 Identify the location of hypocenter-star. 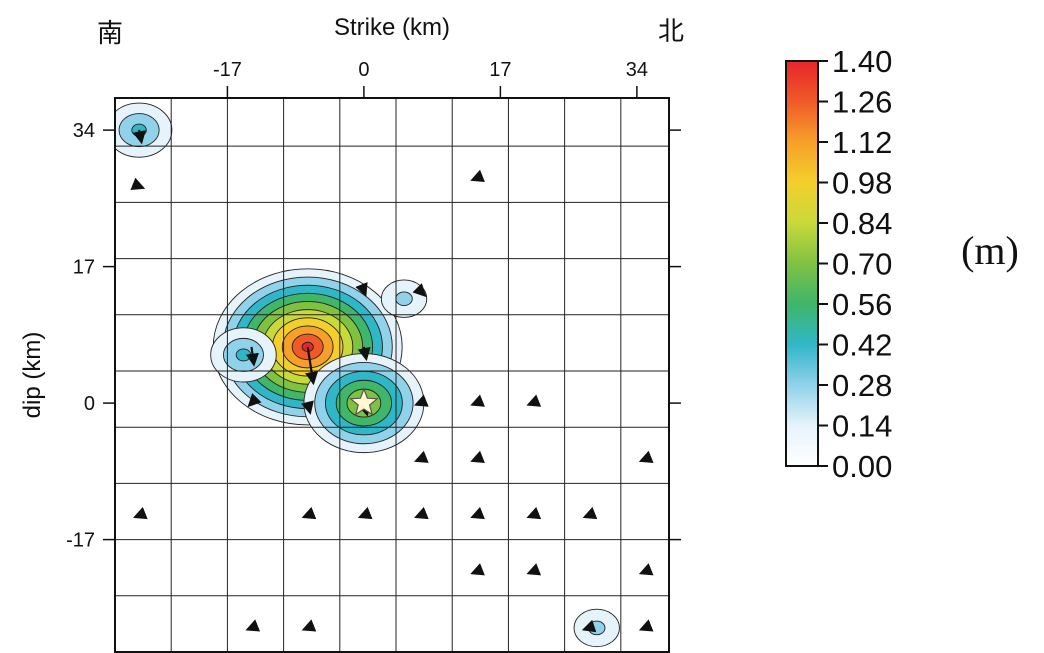
(364, 401).